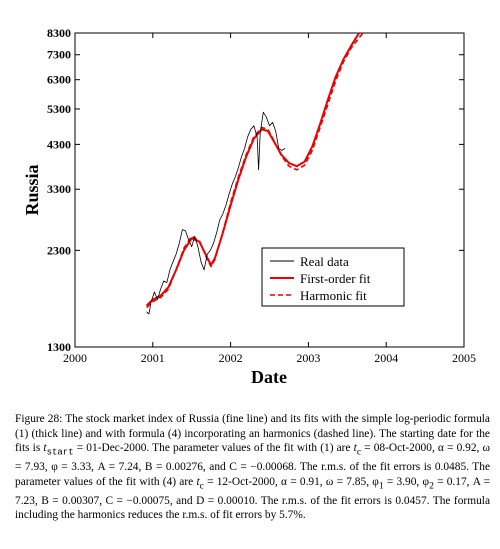  Describe the element at coordinates (198, 481) in the screenshot. I see `tc-symbol-2: t` at that location.